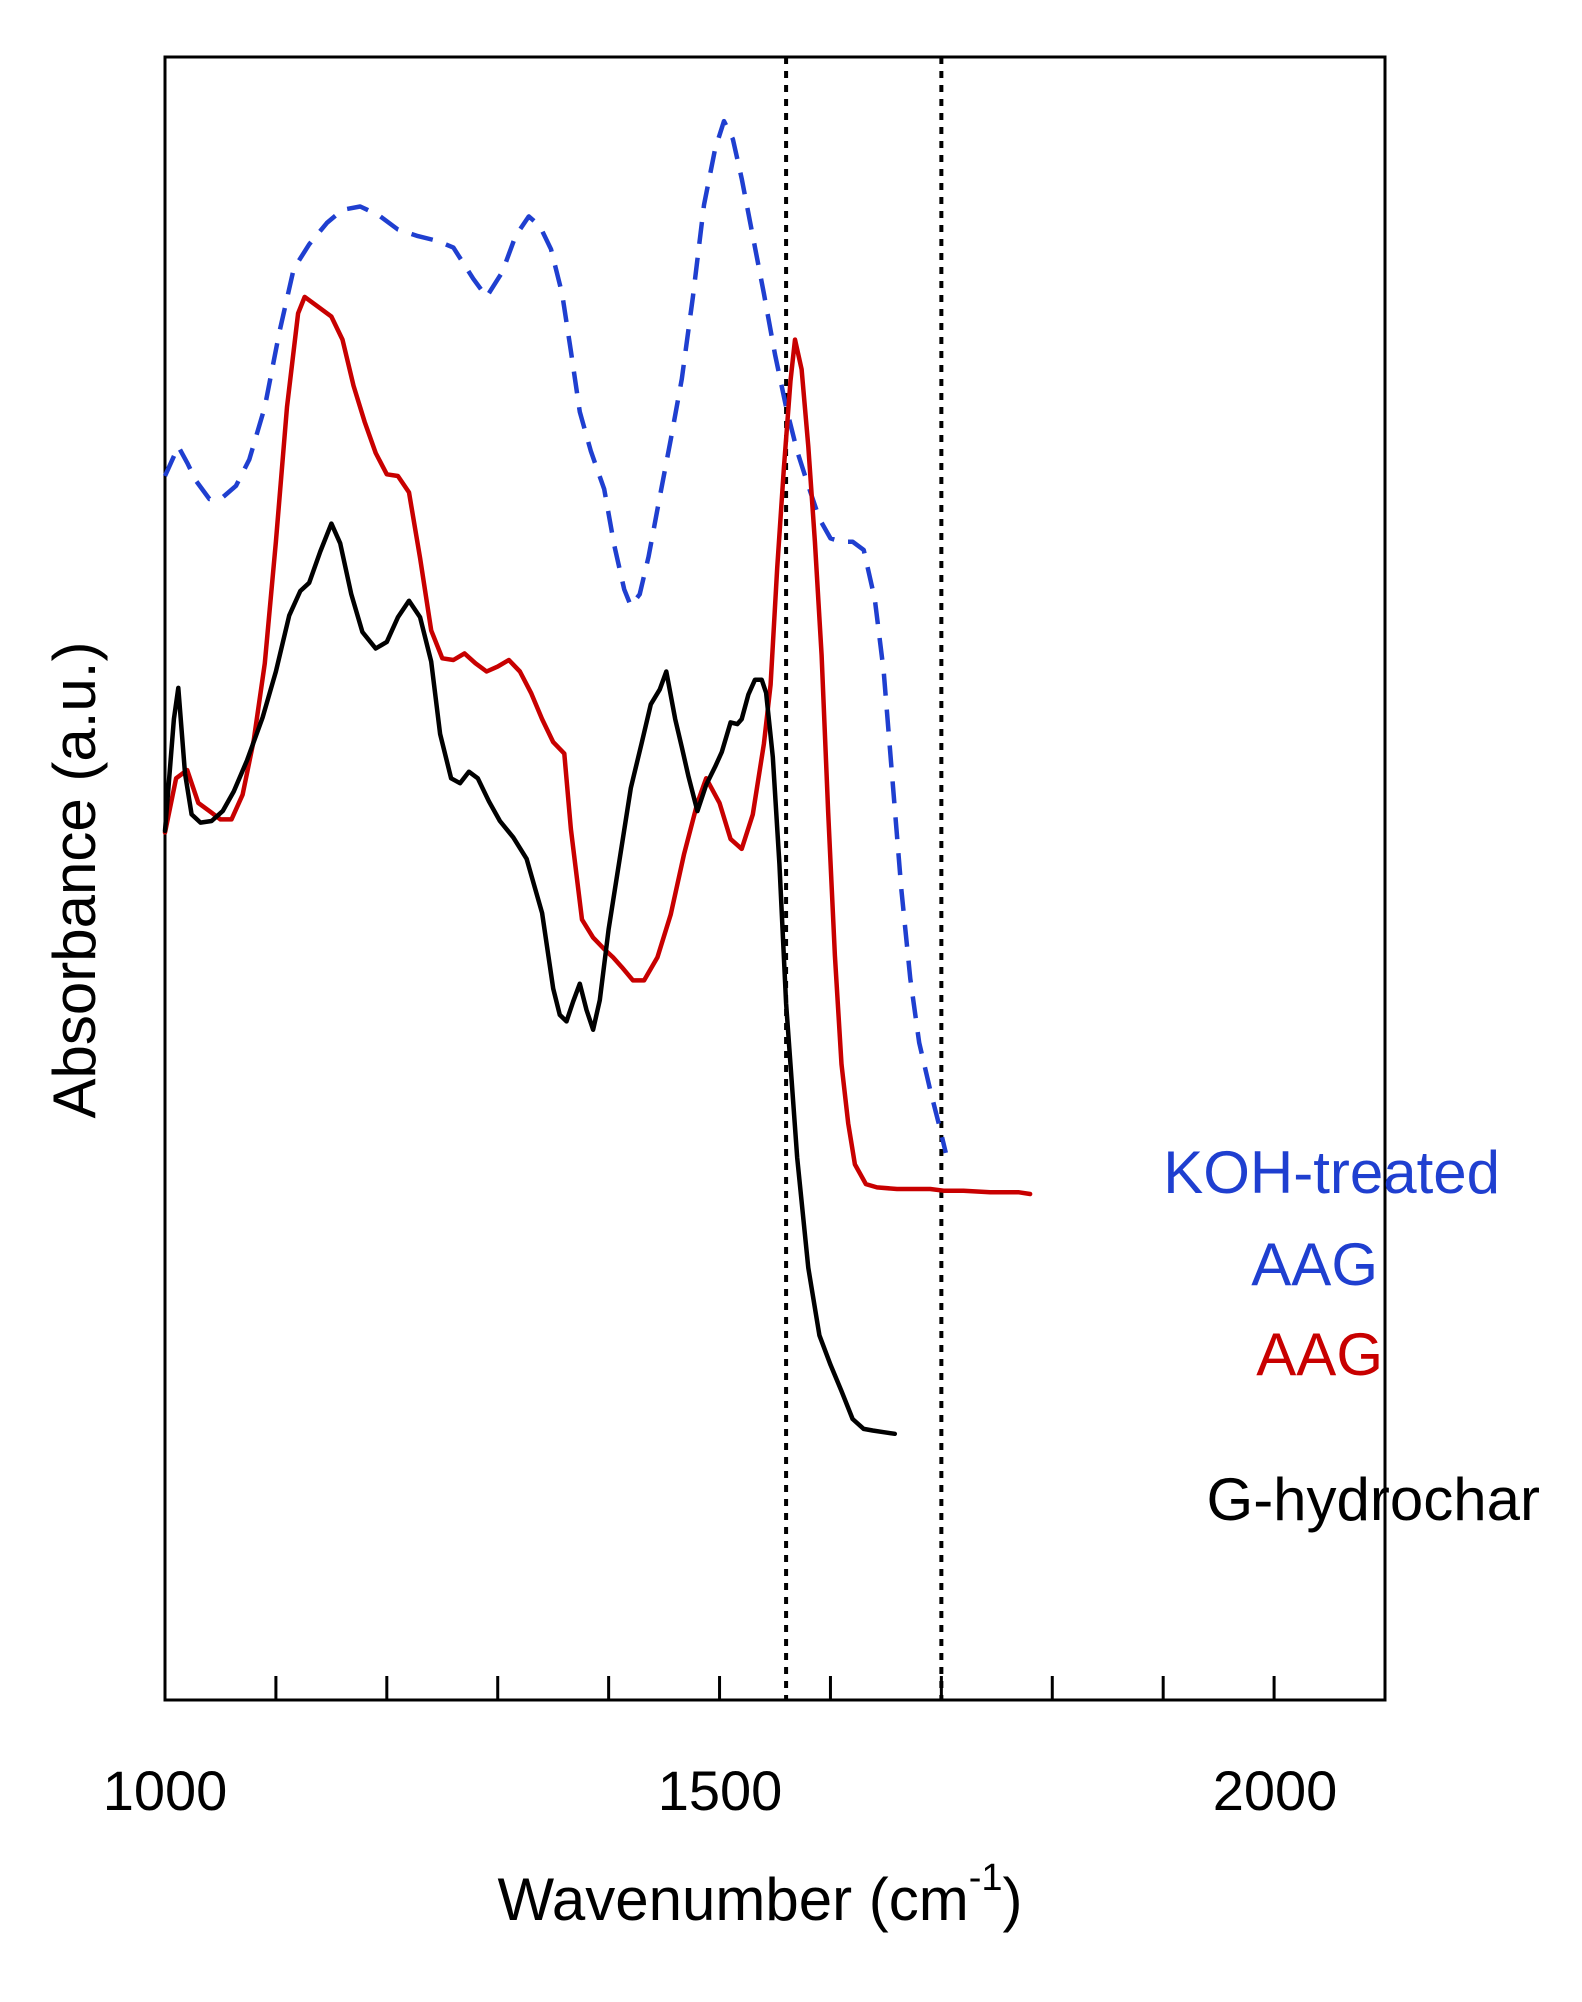  I want to click on series-label-g-hydrochar: G-hydrochar, so click(1373, 1499).